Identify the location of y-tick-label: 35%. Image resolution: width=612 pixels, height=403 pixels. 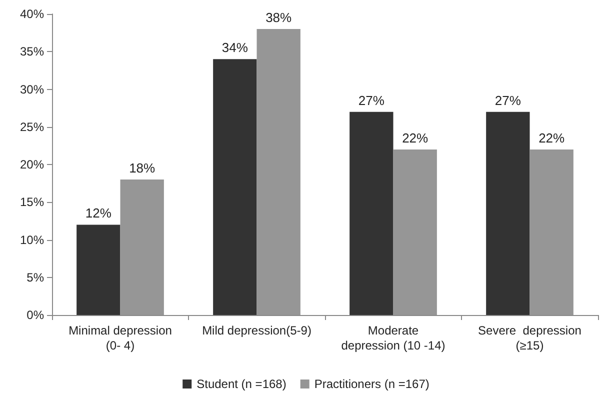
(32, 51).